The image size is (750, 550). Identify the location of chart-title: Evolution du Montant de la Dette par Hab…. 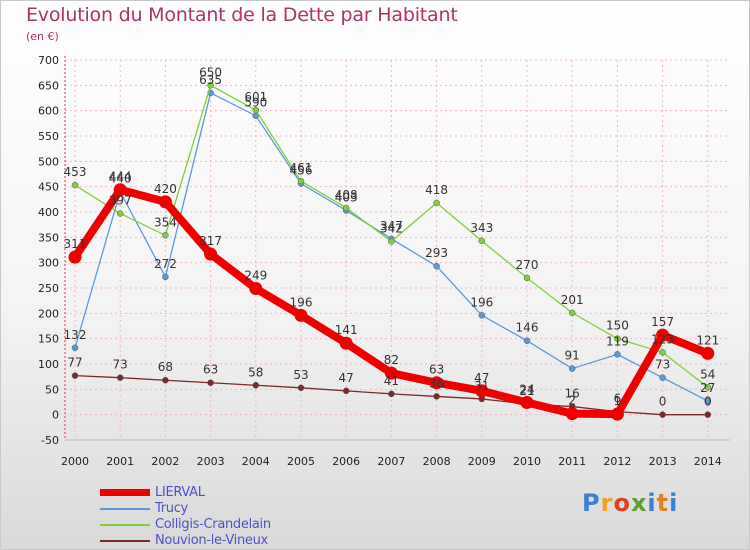
(242, 15).